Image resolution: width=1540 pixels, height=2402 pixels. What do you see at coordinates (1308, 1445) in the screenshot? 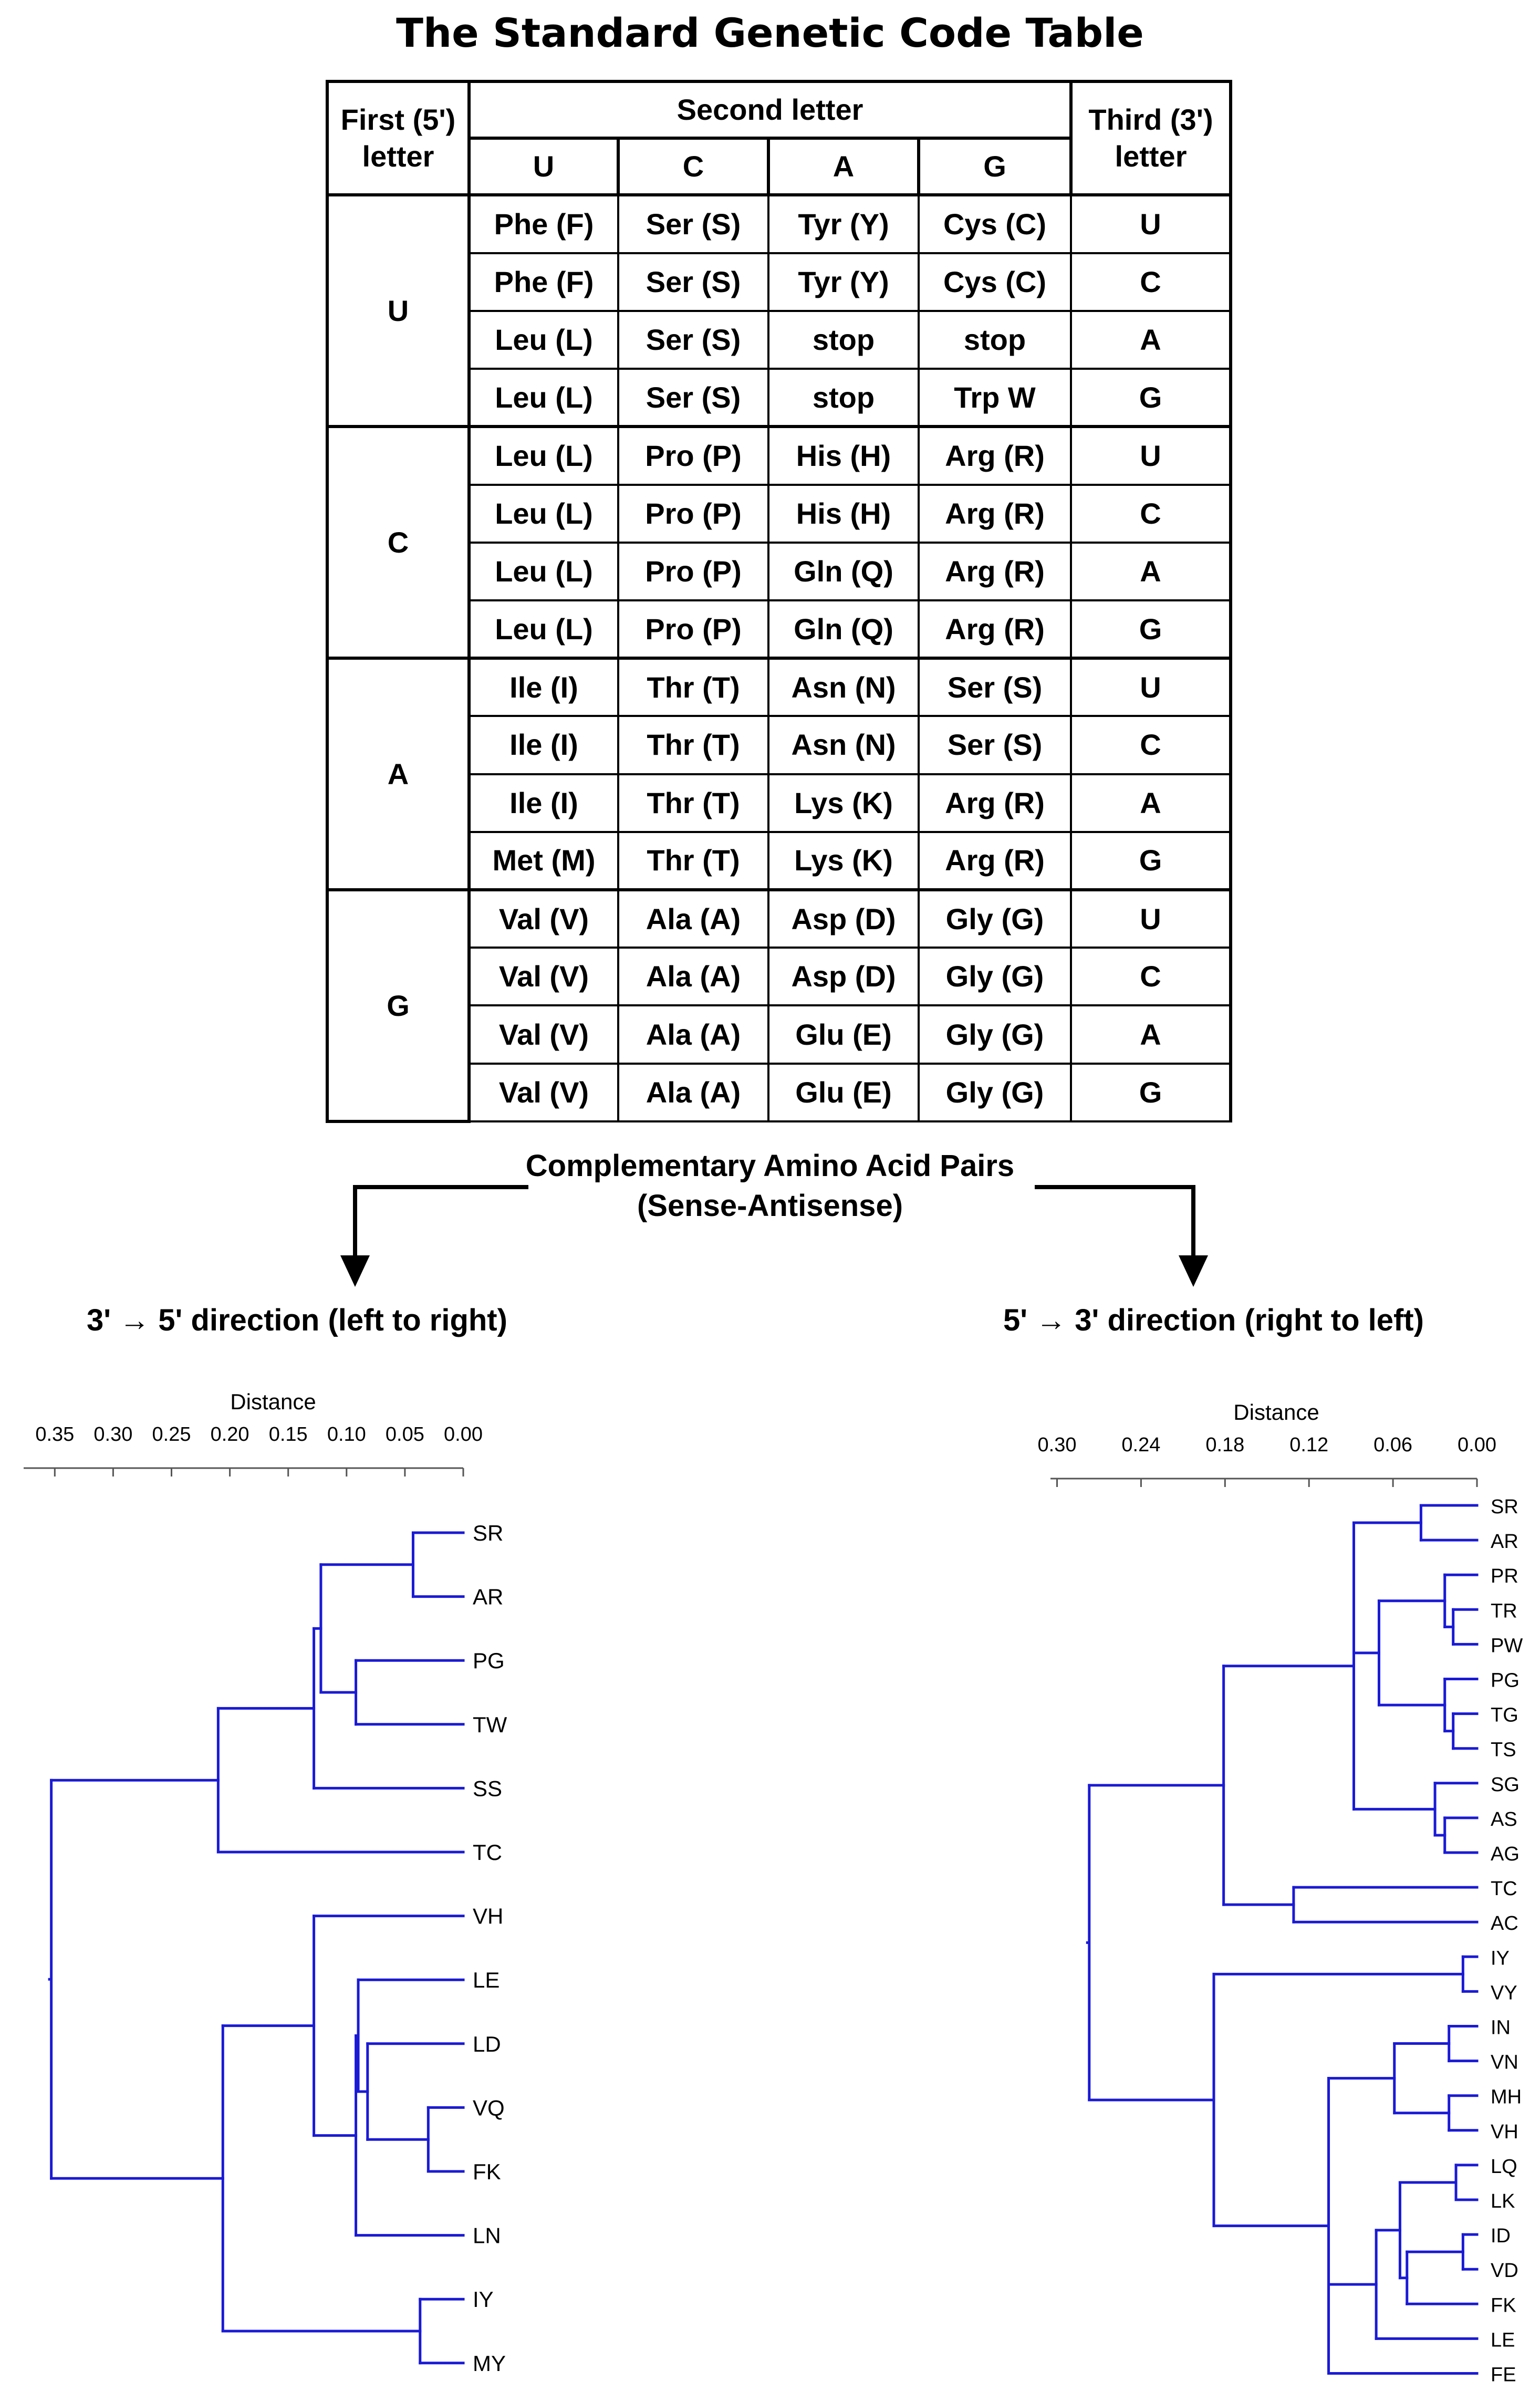
I see `right-tick-label: 0.12` at bounding box center [1308, 1445].